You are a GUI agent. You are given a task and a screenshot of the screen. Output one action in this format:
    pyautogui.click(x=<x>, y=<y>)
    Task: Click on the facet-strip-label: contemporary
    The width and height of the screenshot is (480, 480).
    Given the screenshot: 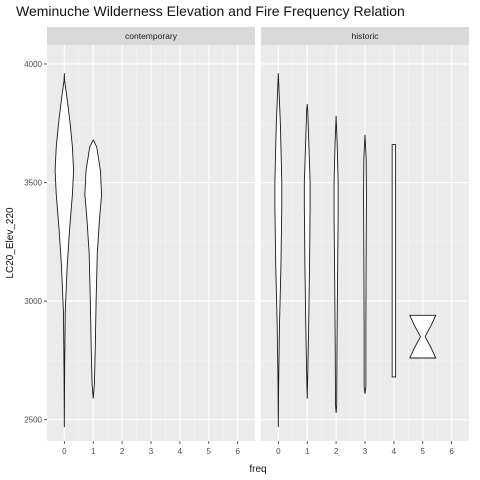 What is the action you would take?
    pyautogui.click(x=151, y=36)
    